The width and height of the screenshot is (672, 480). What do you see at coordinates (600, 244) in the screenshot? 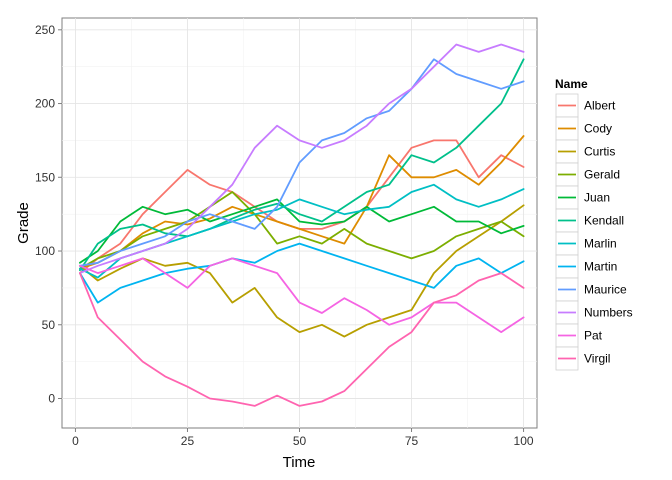
I see `legend-label: Marlin` at bounding box center [600, 244].